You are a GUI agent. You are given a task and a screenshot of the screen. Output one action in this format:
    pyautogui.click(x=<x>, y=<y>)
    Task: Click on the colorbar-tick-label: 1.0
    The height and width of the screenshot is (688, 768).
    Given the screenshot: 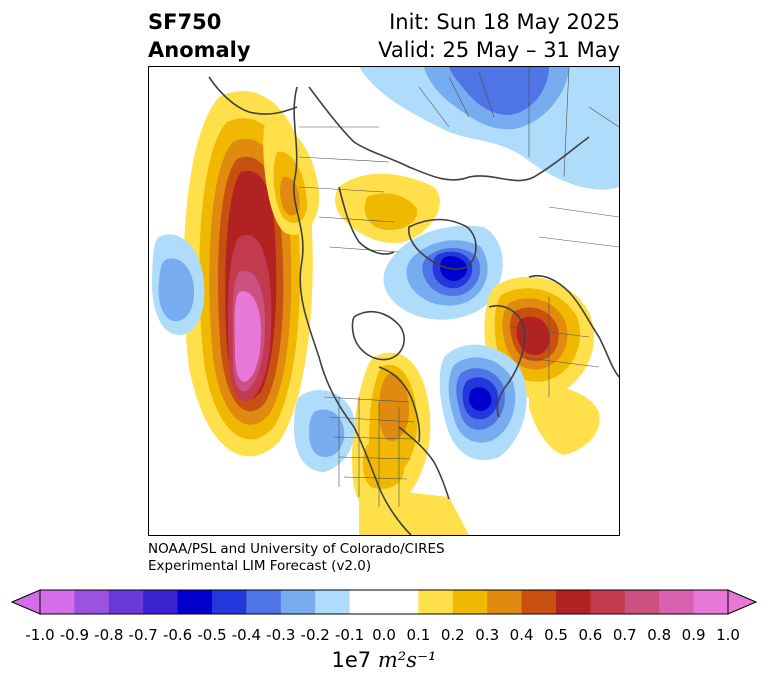 What is the action you would take?
    pyautogui.click(x=728, y=635)
    